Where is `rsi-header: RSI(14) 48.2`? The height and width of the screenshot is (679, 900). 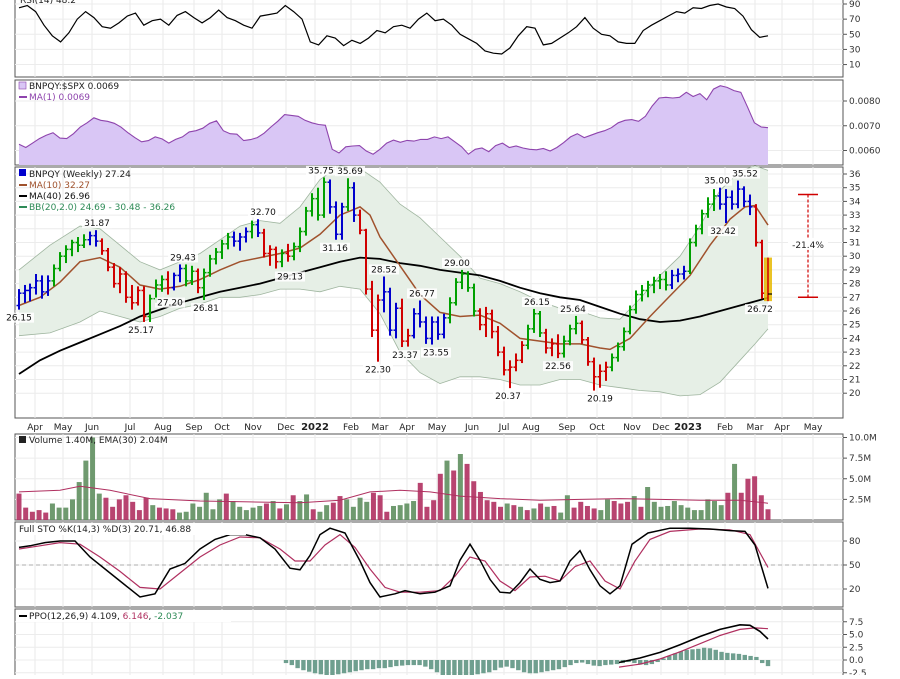
rsi-header: RSI(14) 48.2 is located at coordinates (48, 3).